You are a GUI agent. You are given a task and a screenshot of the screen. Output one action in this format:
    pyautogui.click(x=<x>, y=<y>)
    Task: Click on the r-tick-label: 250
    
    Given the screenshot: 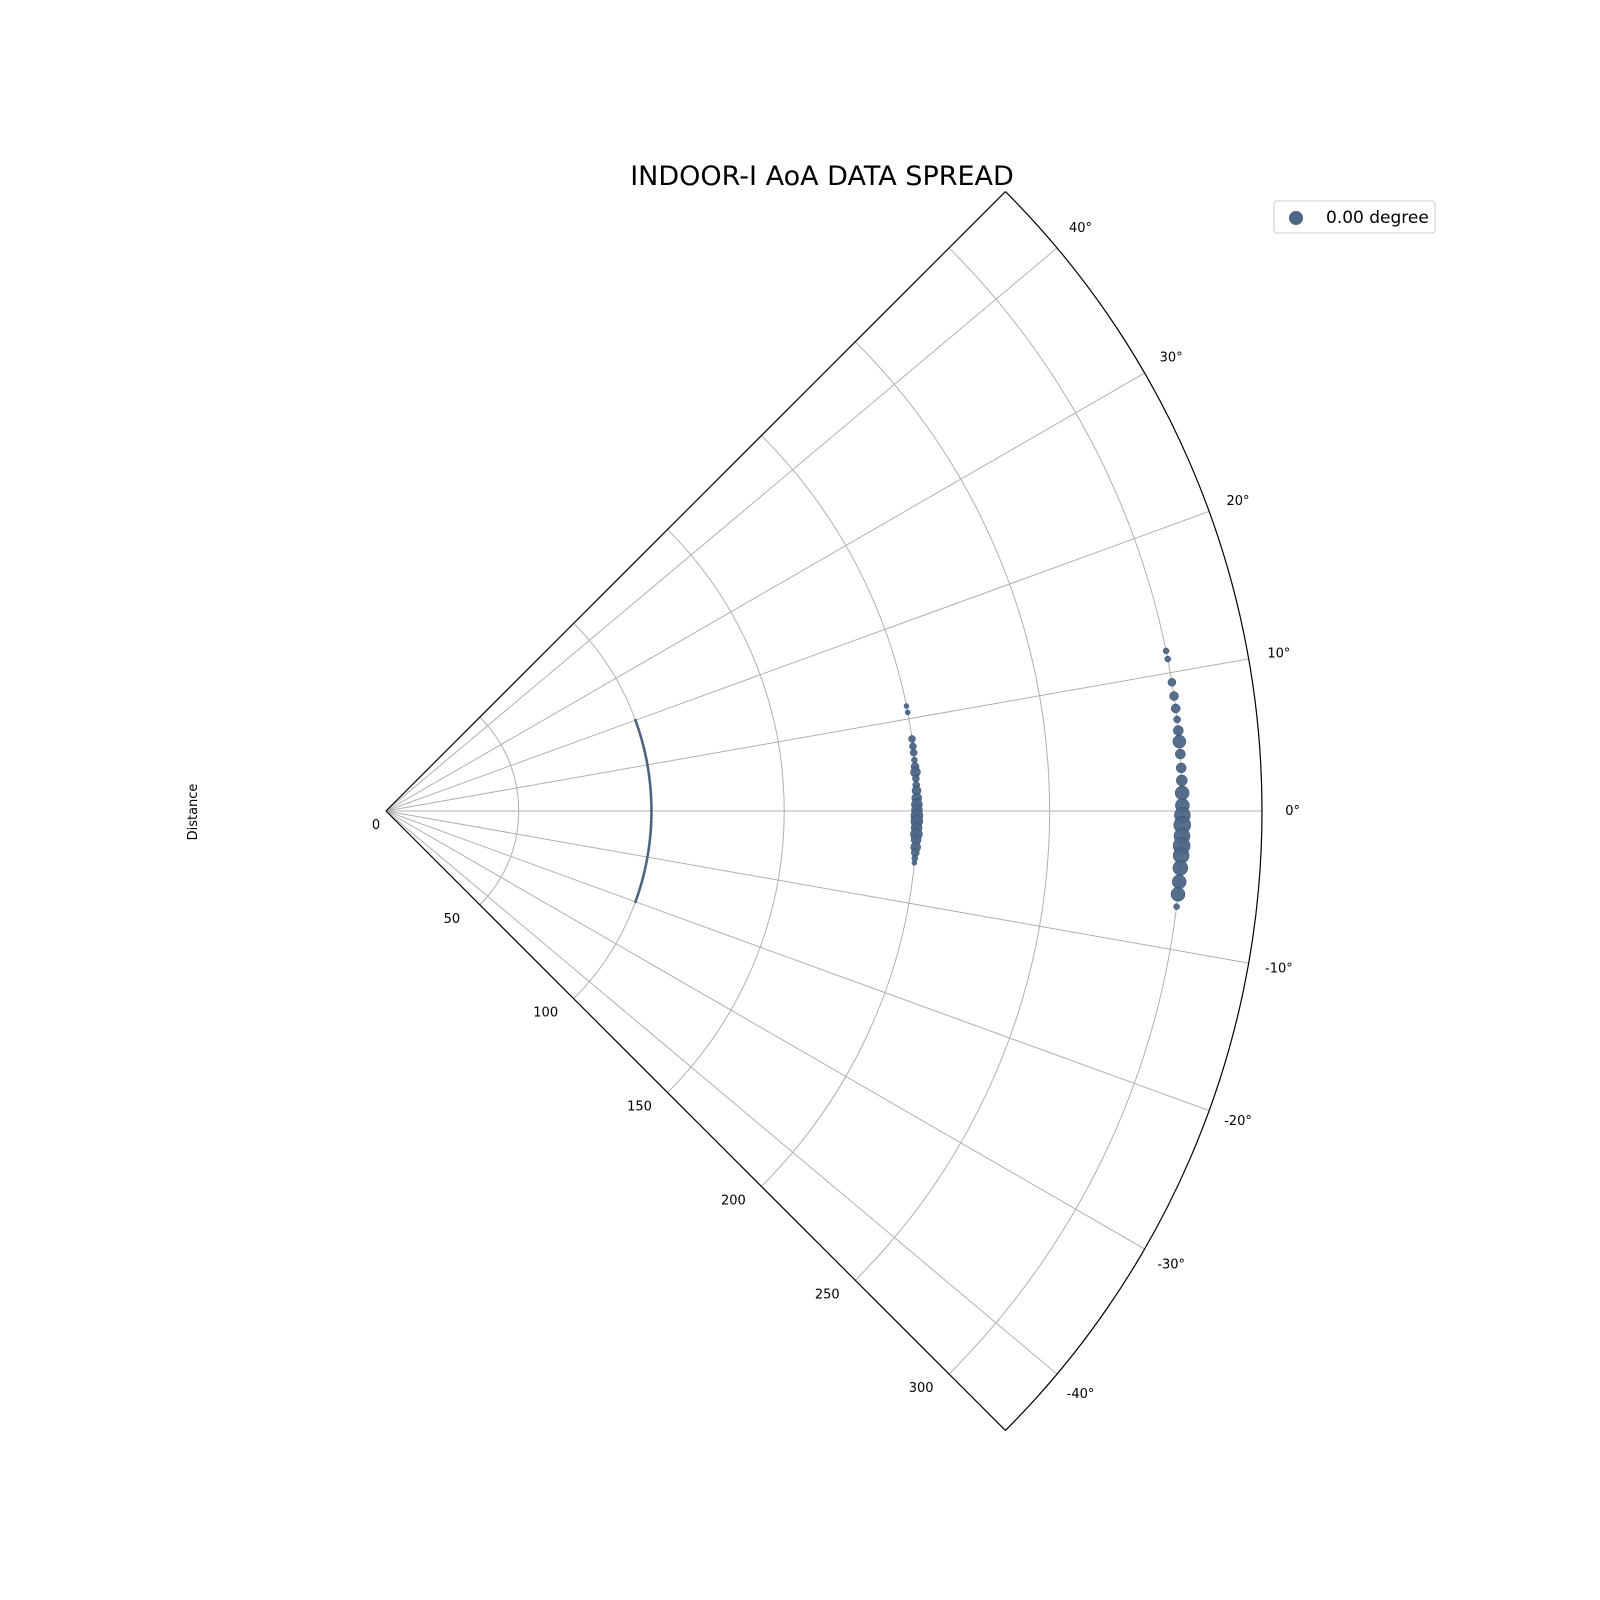 What is the action you would take?
    pyautogui.click(x=827, y=1294)
    